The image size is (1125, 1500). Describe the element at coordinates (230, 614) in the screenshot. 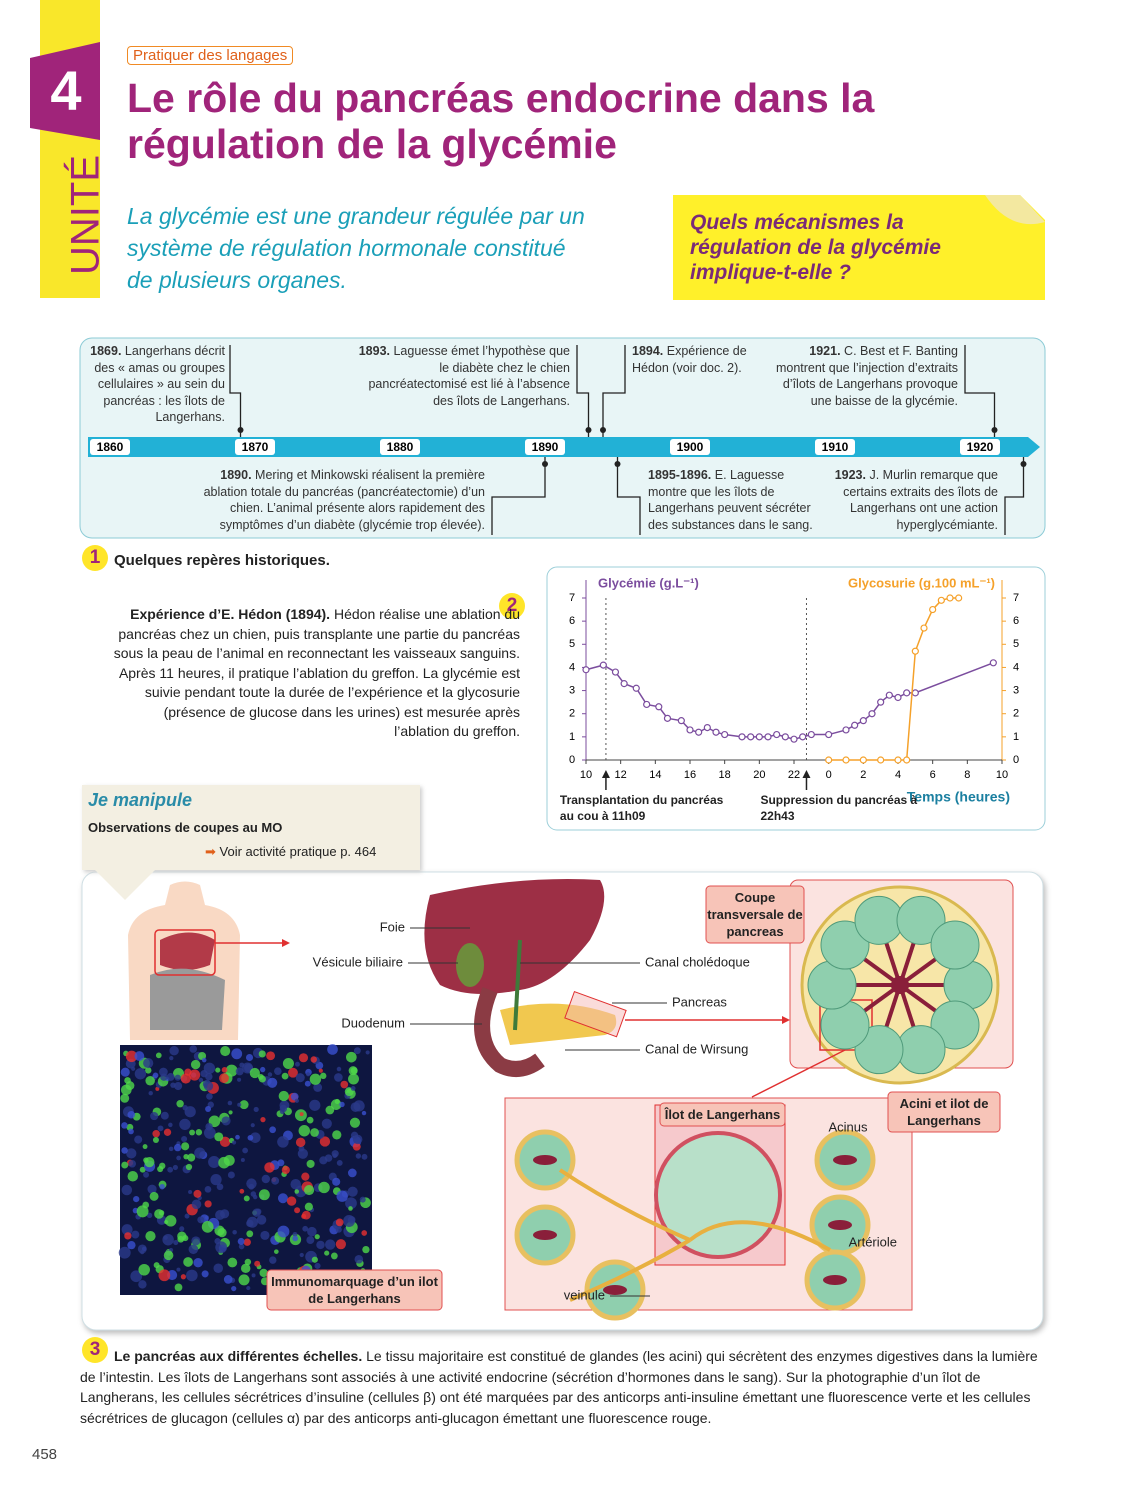

I see `doc2-title: Expérience d’E. Hédon (1894).` at that location.